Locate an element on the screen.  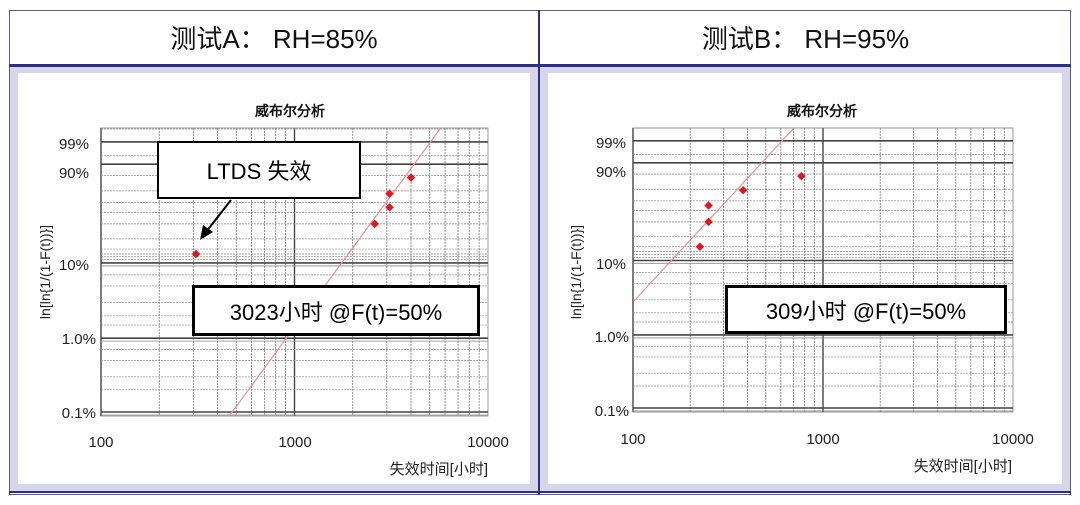
chart-a-xtick-10000: 10000 is located at coordinates (488, 442).